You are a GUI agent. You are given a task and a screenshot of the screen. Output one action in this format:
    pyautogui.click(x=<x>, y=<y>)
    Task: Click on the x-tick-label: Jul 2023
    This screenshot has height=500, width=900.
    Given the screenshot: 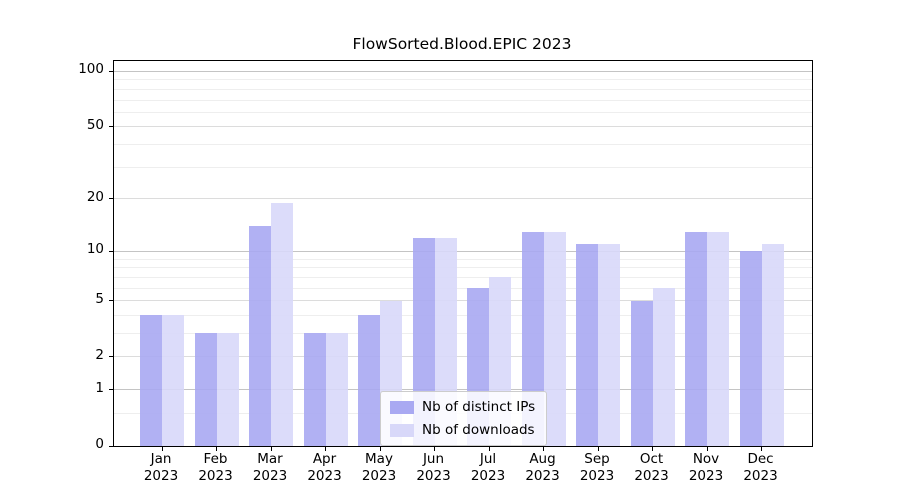 What is the action you would take?
    pyautogui.click(x=488, y=468)
    